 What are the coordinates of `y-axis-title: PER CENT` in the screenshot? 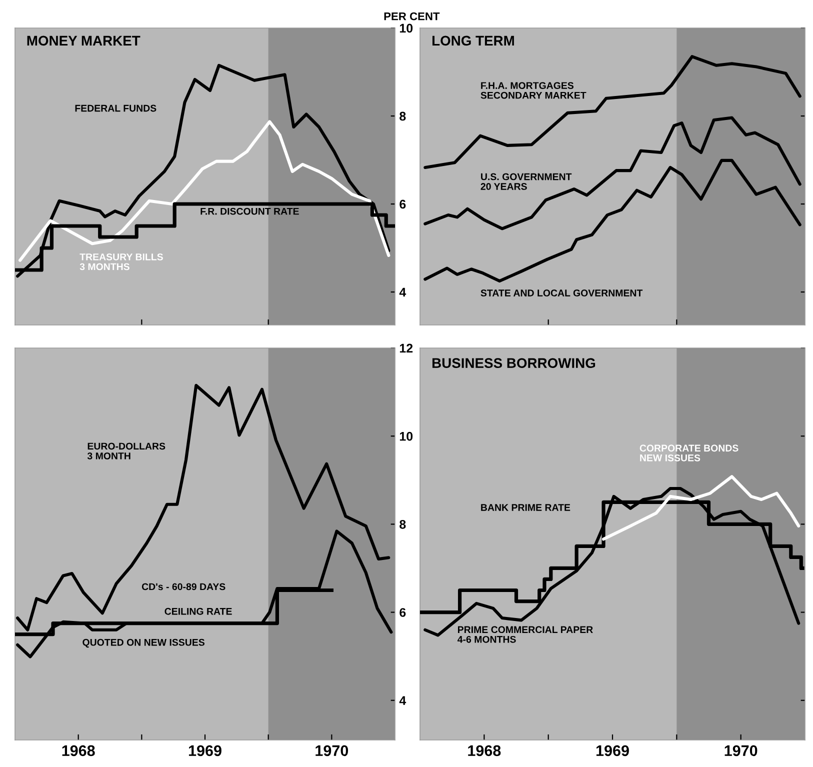 It's located at (412, 16).